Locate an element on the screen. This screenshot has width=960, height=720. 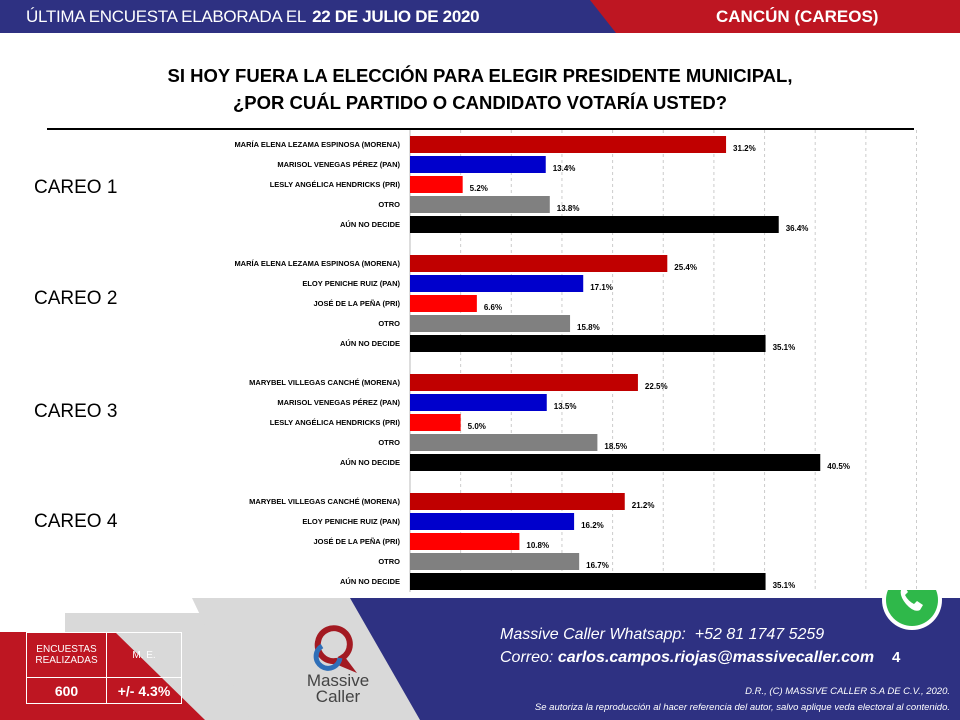
logo-text: Massive Caller is located at coordinates (338, 688).